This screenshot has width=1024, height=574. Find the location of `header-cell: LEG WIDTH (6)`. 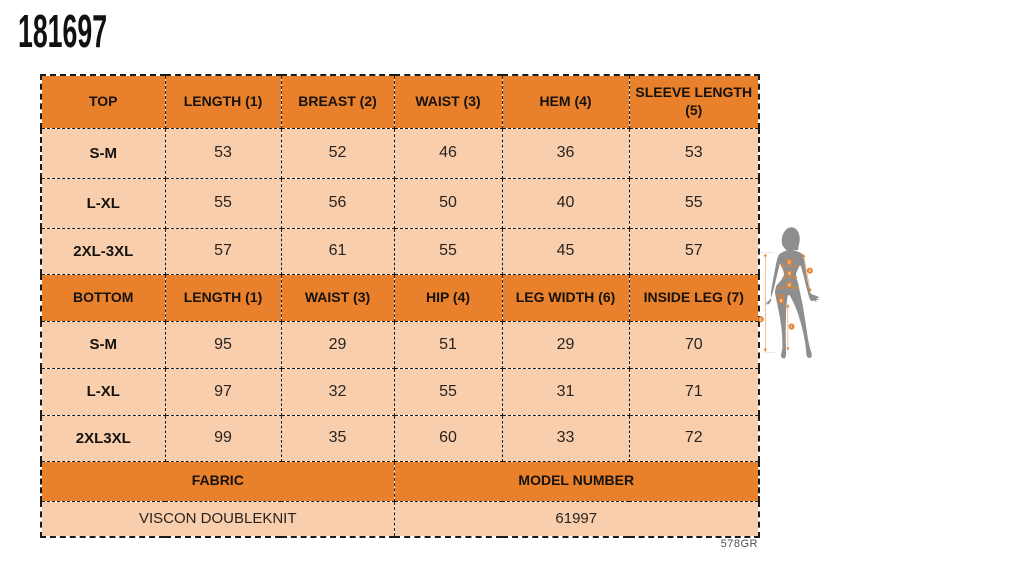

header-cell: LEG WIDTH (6) is located at coordinates (565, 297).